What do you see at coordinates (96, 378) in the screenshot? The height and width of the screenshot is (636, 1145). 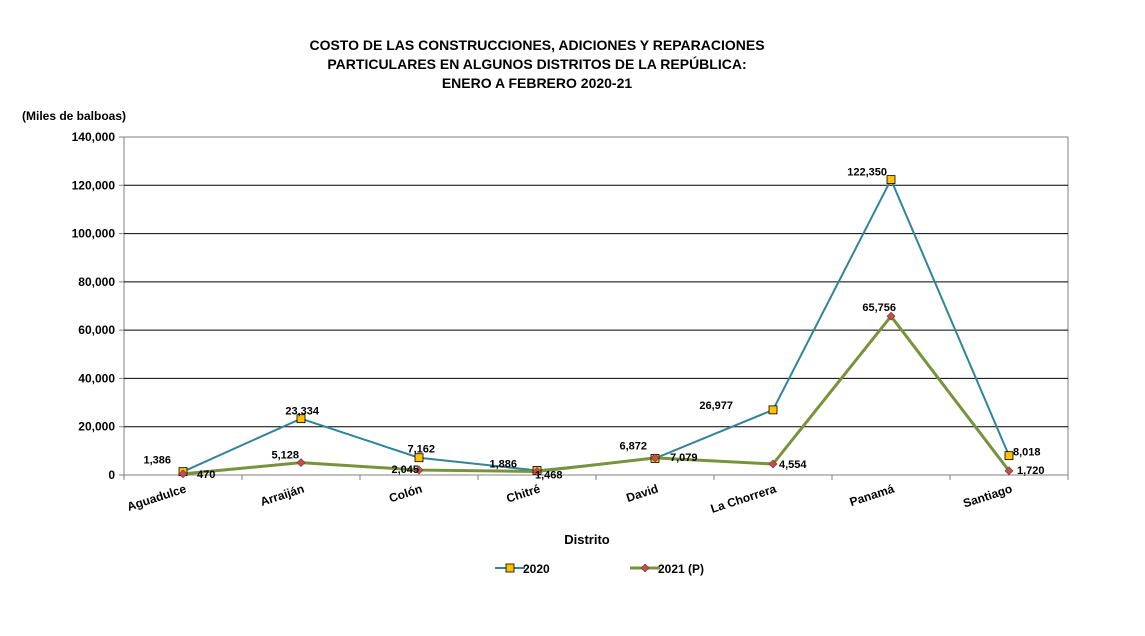 I see `y-tick-label: 40,000` at bounding box center [96, 378].